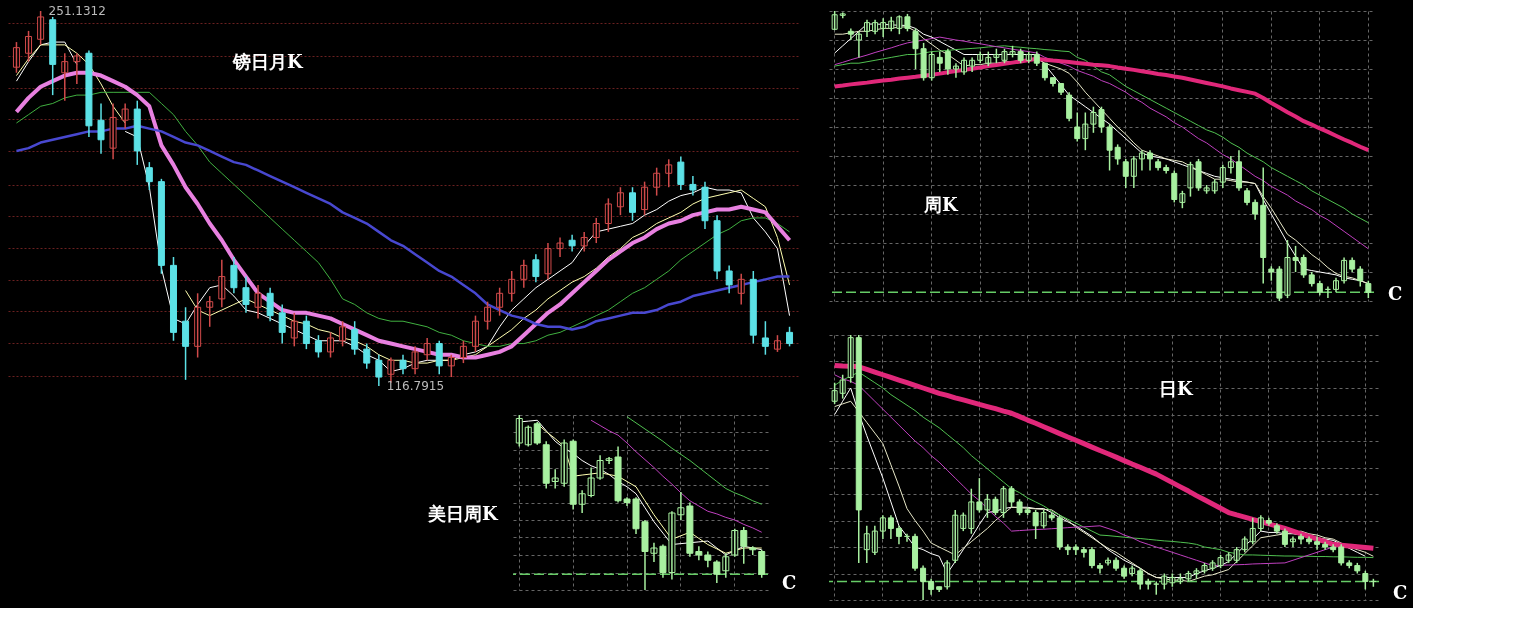 The image size is (1515, 638). What do you see at coordinates (463, 513) in the screenshot?
I see `text: 美日周K` at bounding box center [463, 513].